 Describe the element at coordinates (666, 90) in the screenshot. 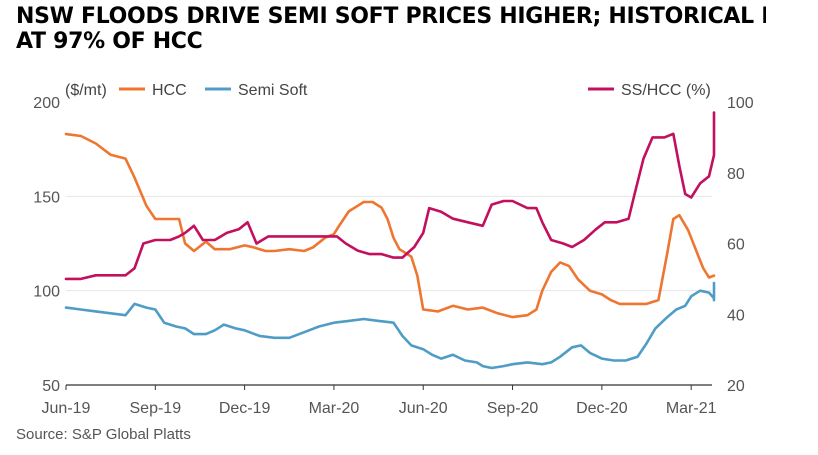

I see `legend-ss-hcc-label: SS/HCC (%)` at that location.